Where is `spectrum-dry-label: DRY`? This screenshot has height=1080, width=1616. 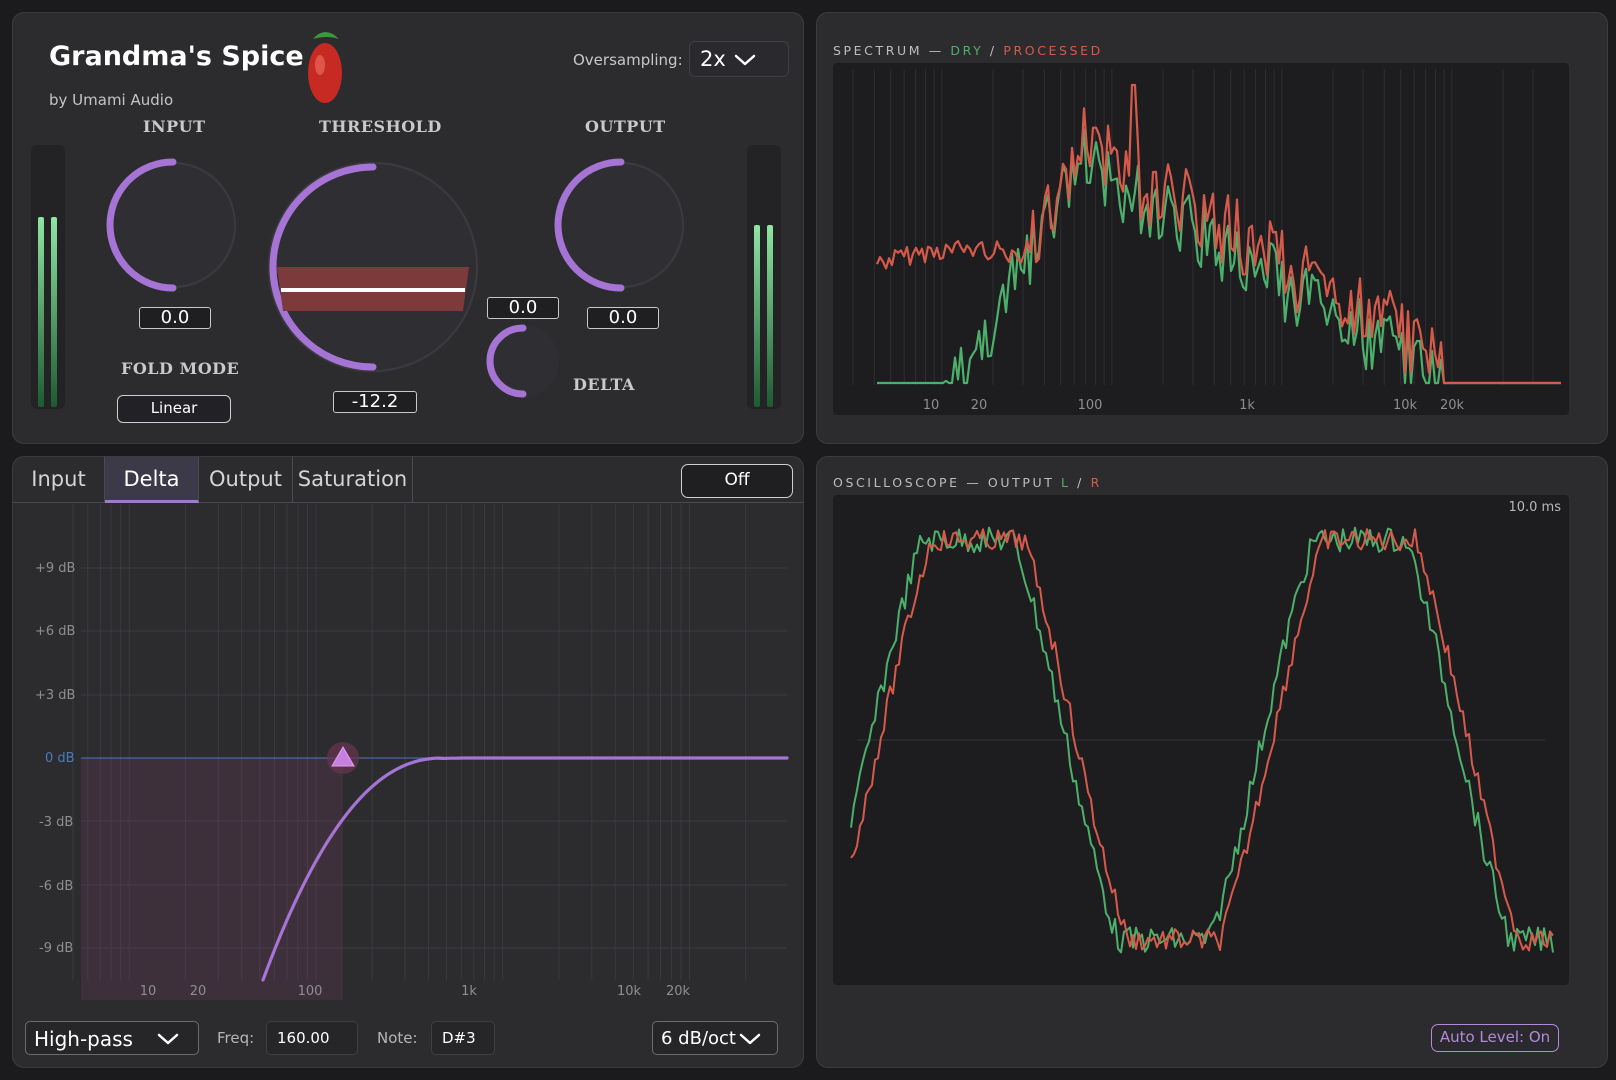
spectrum-dry-label: DRY is located at coordinates (967, 50).